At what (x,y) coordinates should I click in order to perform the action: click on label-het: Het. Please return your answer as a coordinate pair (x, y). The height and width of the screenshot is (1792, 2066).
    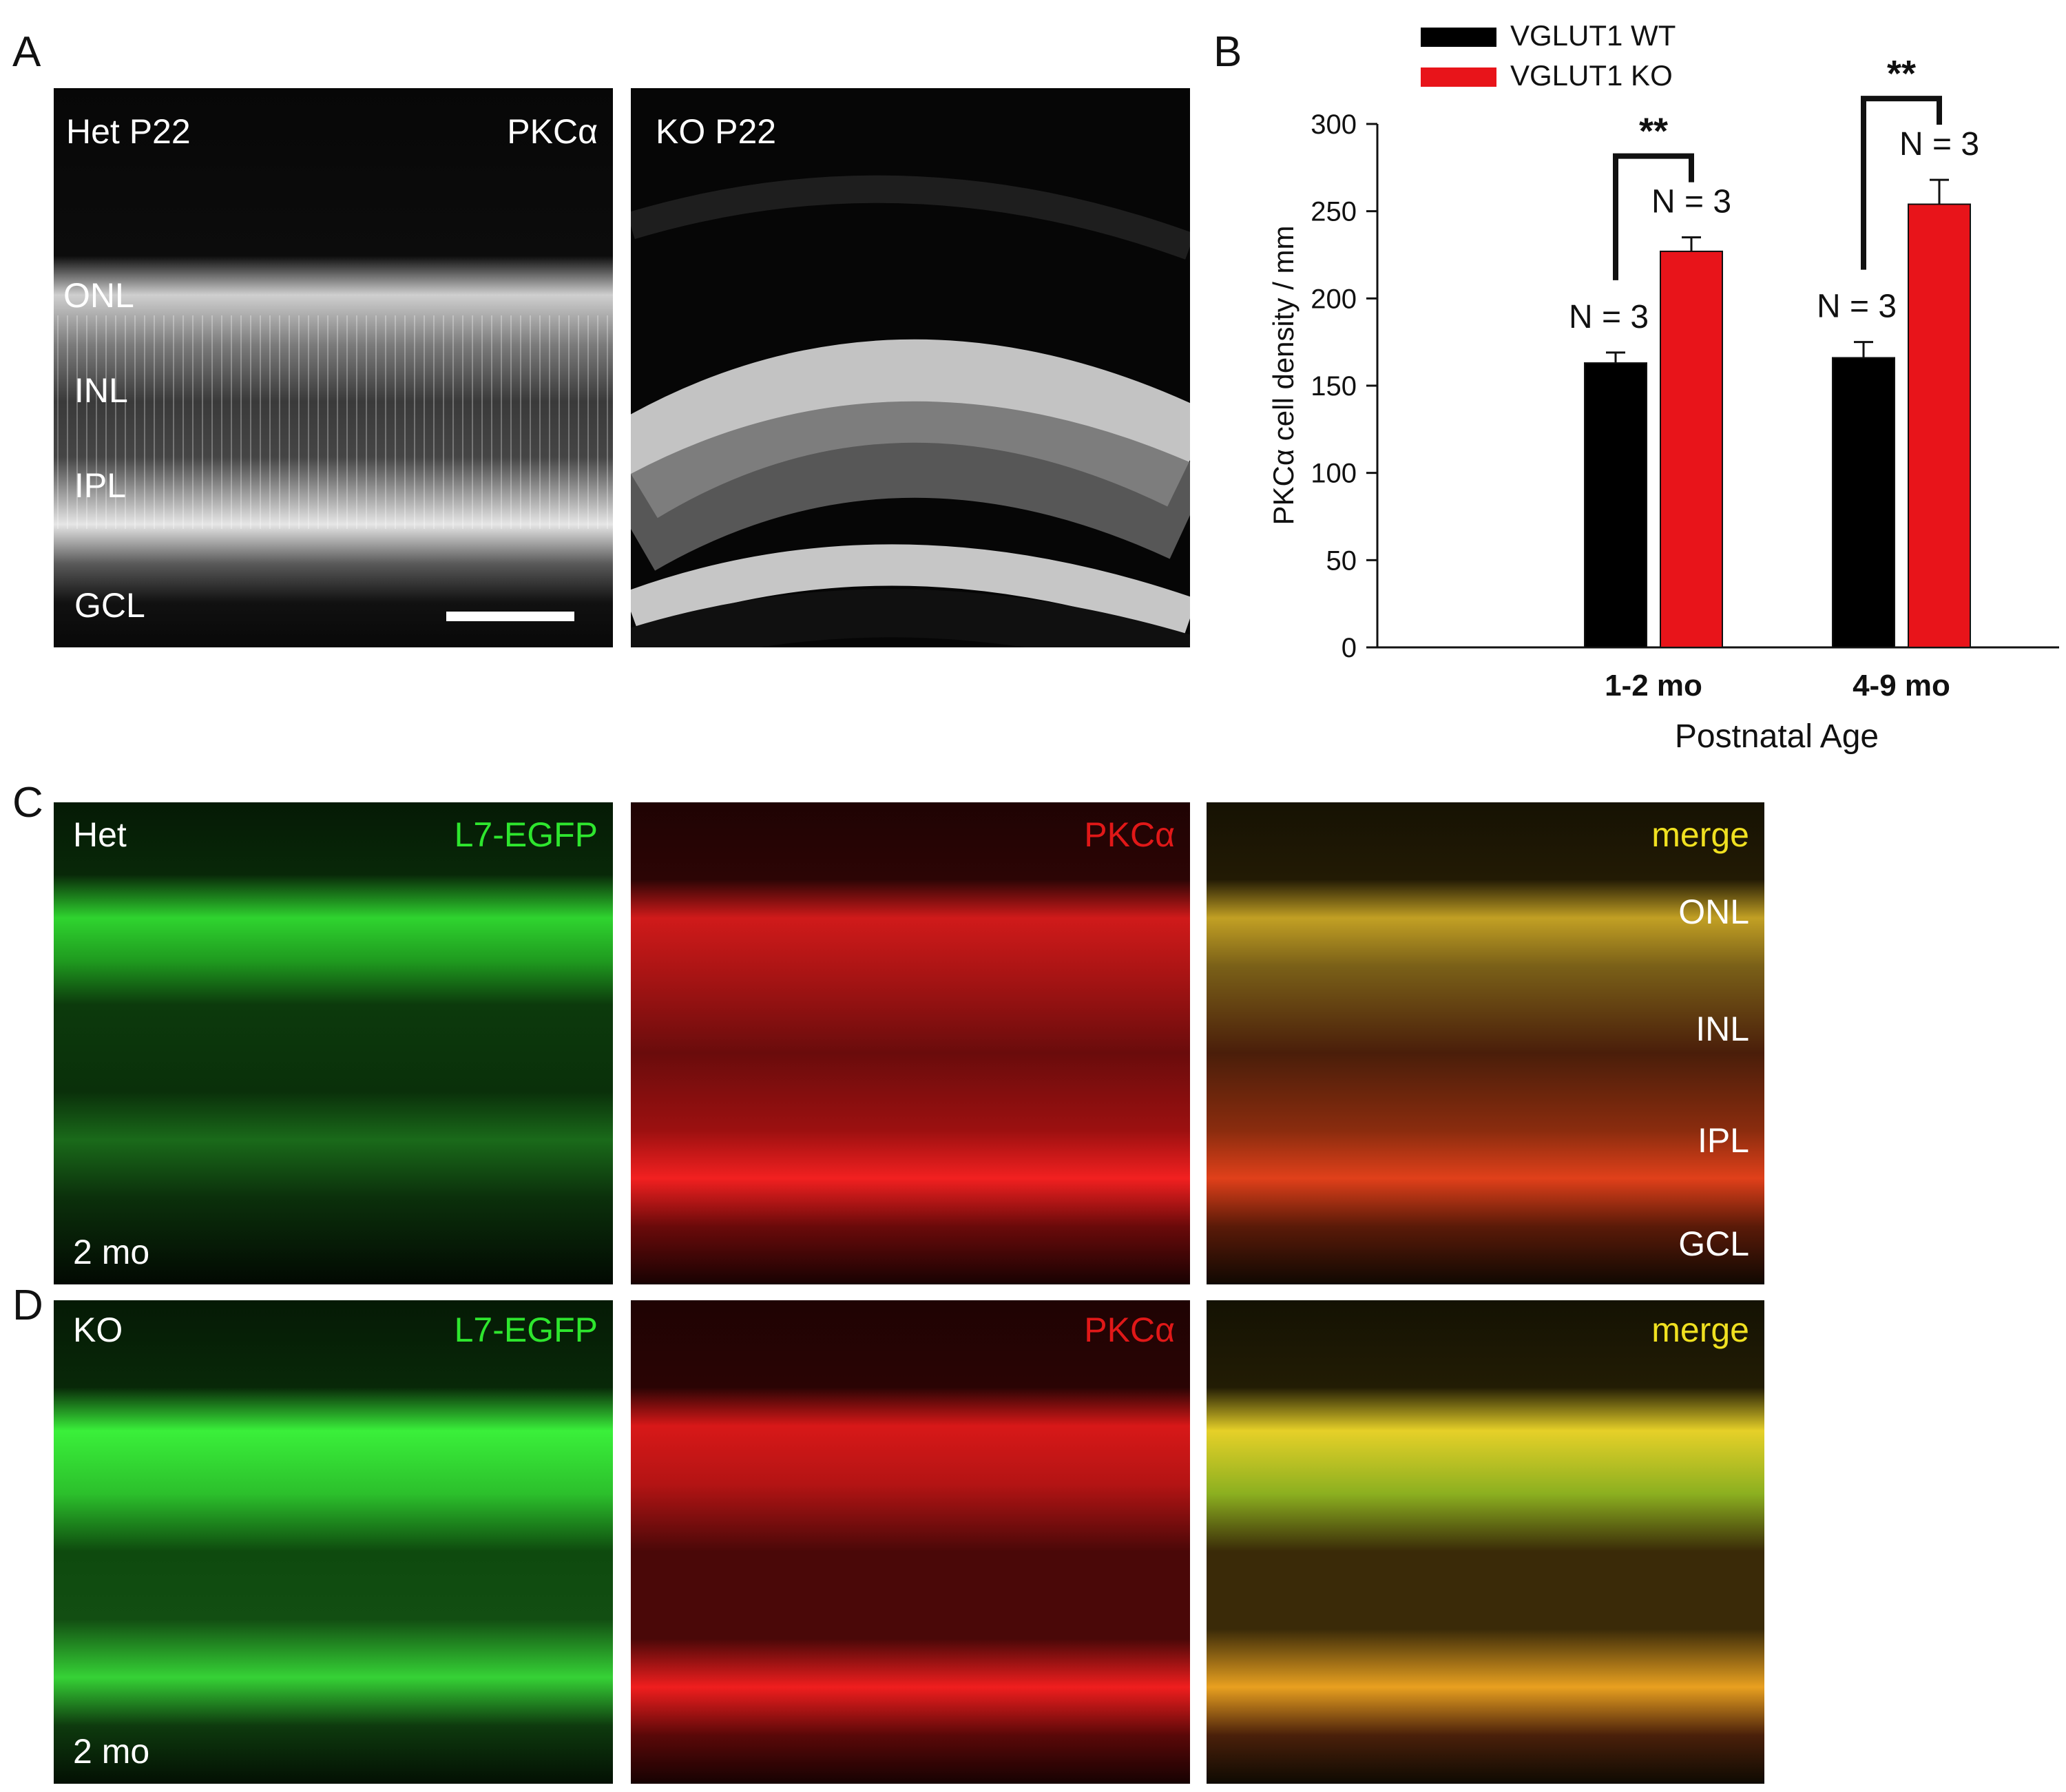
    Looking at the image, I should click on (100, 834).